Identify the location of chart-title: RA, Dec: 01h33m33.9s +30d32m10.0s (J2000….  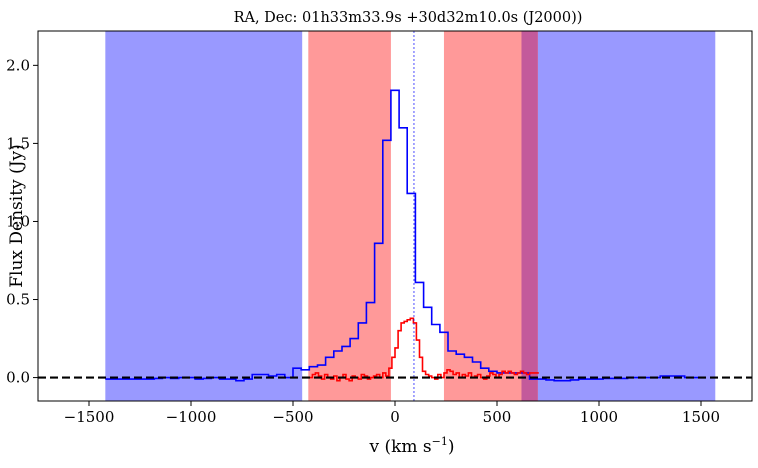
(408, 18).